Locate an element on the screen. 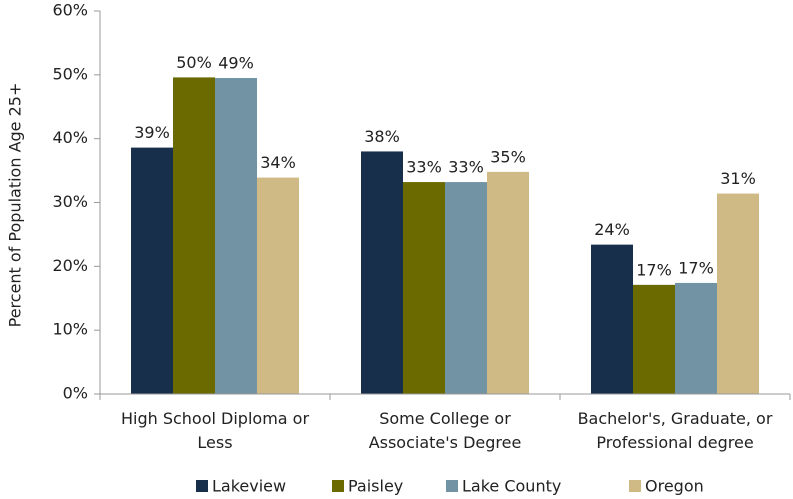  data-label: 39% is located at coordinates (152, 132).